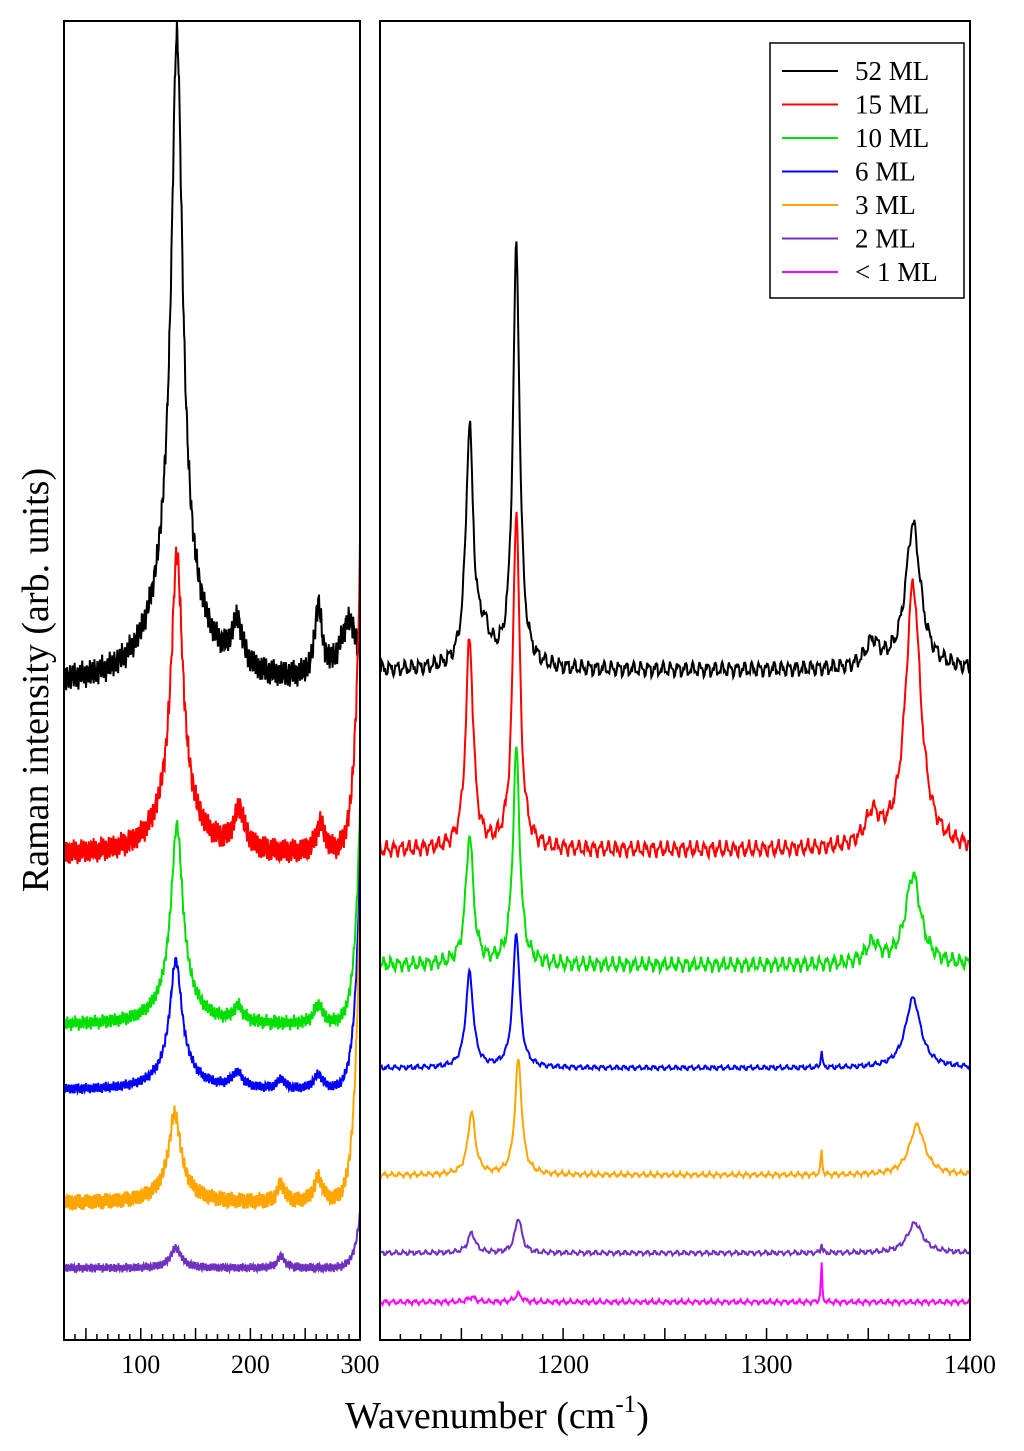 This screenshot has height=1451, width=1024. Describe the element at coordinates (563, 1364) in the screenshot. I see `x-tick-label-right: 1200` at that location.